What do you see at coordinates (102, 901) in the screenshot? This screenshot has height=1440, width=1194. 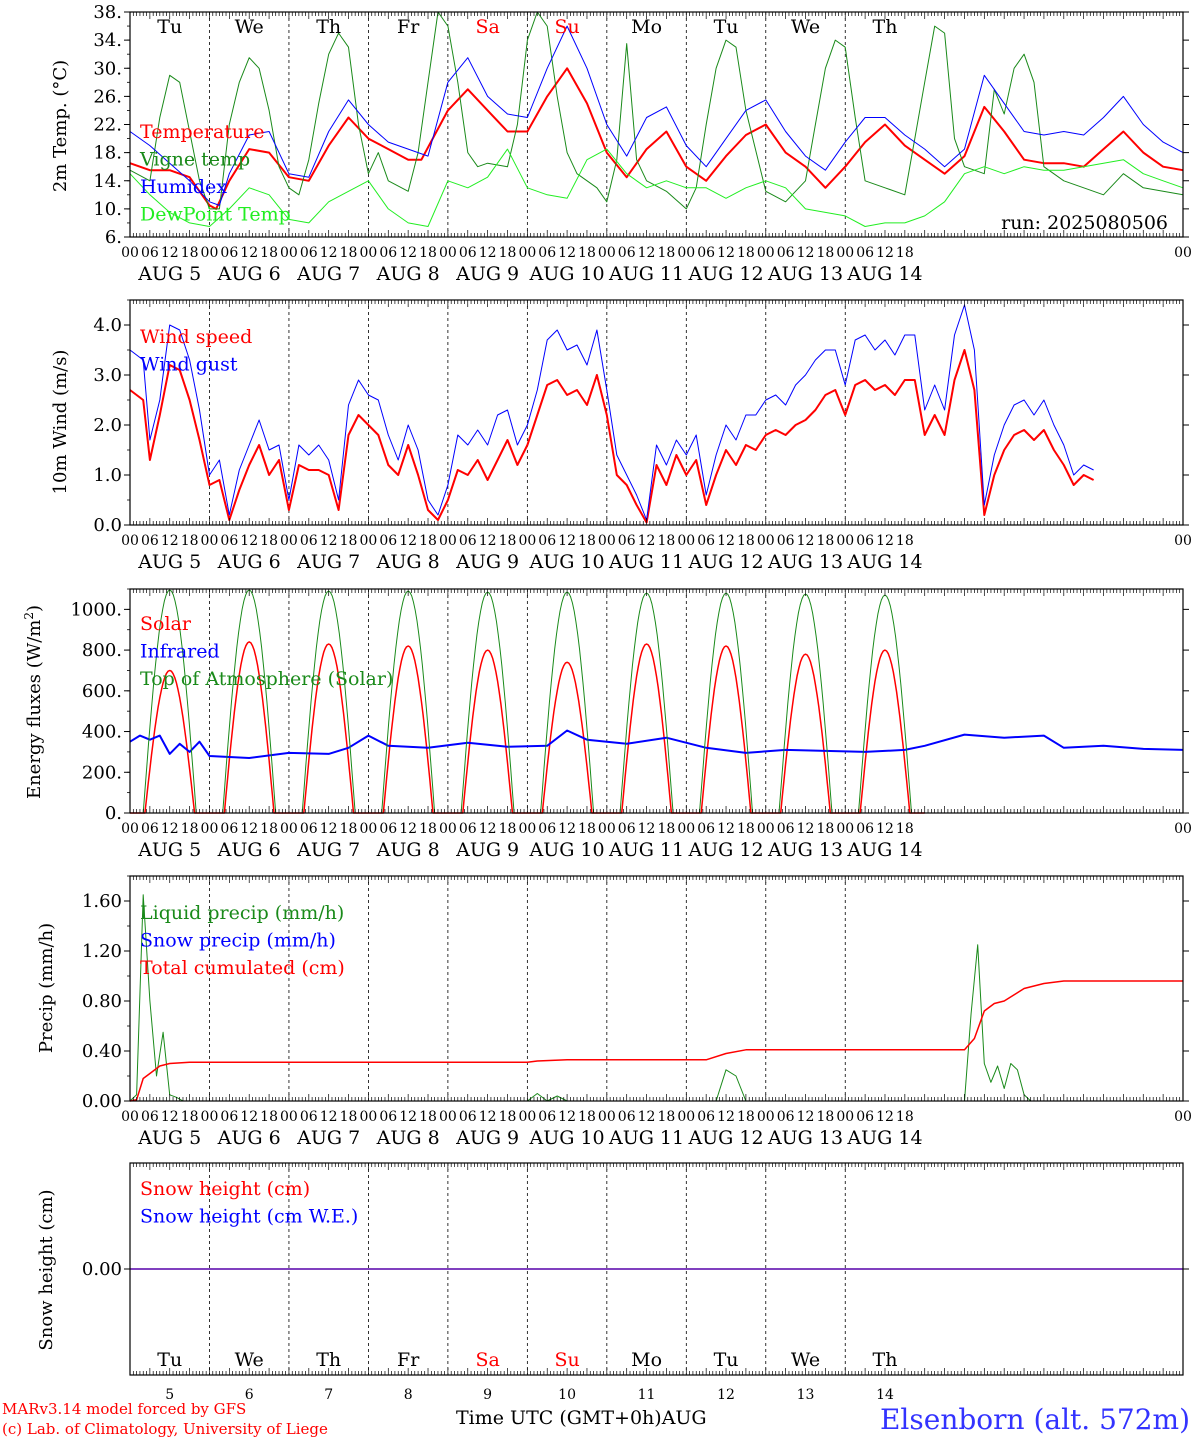 I see `y-tick-label: 1.60` at bounding box center [102, 901].